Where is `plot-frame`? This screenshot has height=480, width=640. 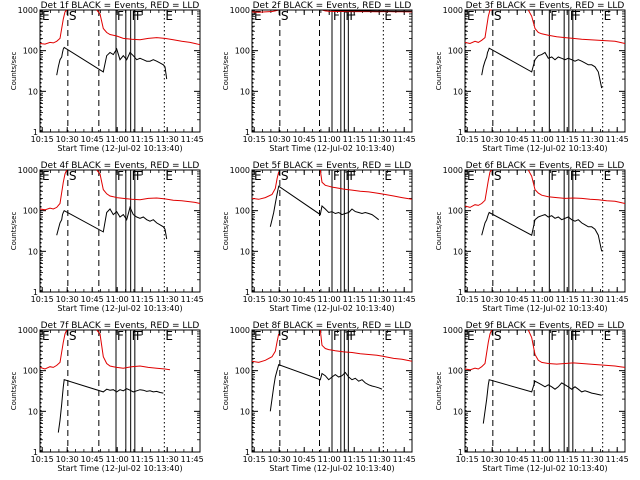 plot-frame is located at coordinates (120, 231).